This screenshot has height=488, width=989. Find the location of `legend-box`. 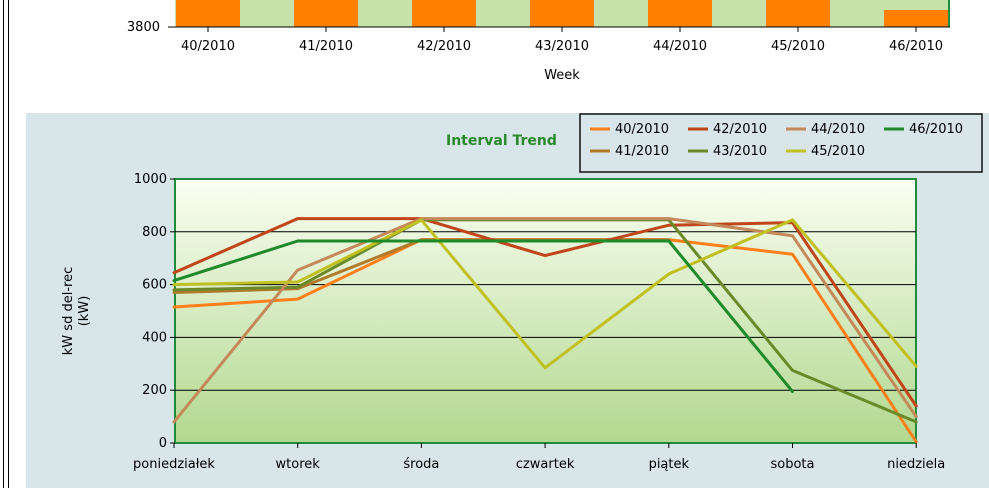

legend-box is located at coordinates (781, 143).